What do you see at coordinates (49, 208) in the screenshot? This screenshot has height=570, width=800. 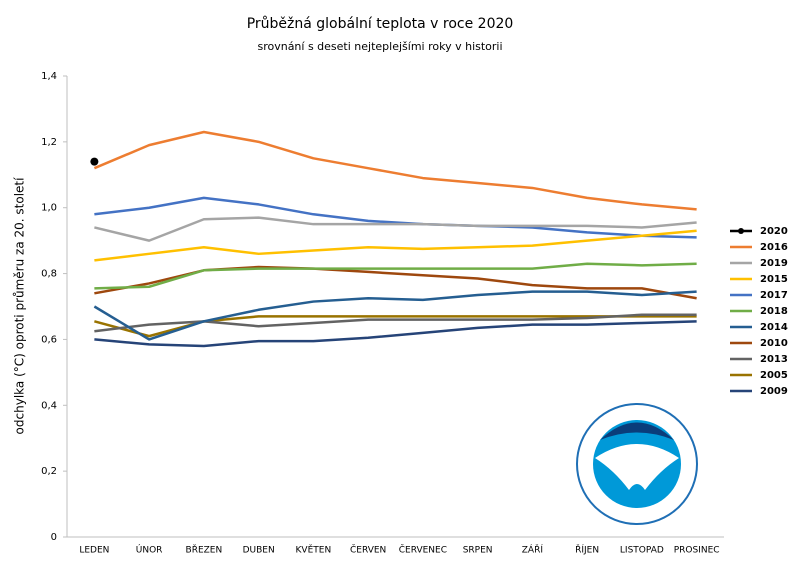 I see `y-tick-label: 1,0` at bounding box center [49, 208].